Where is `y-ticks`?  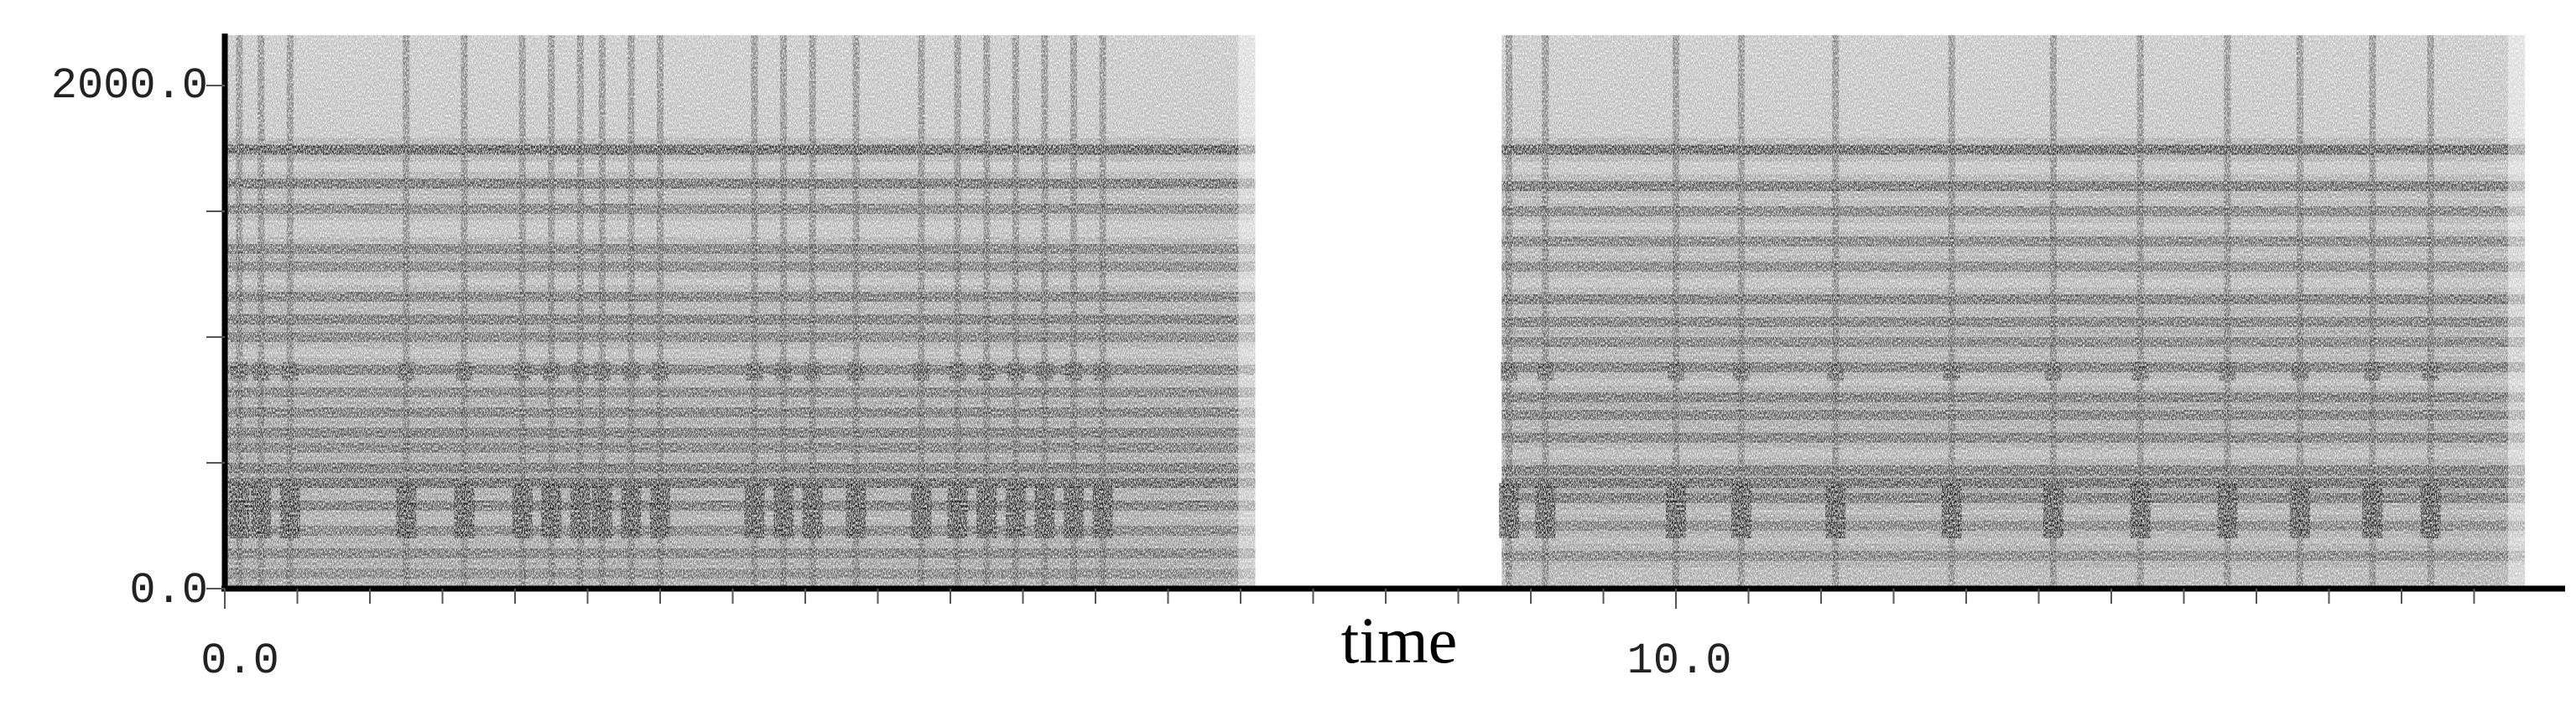
y-ticks is located at coordinates (215, 337).